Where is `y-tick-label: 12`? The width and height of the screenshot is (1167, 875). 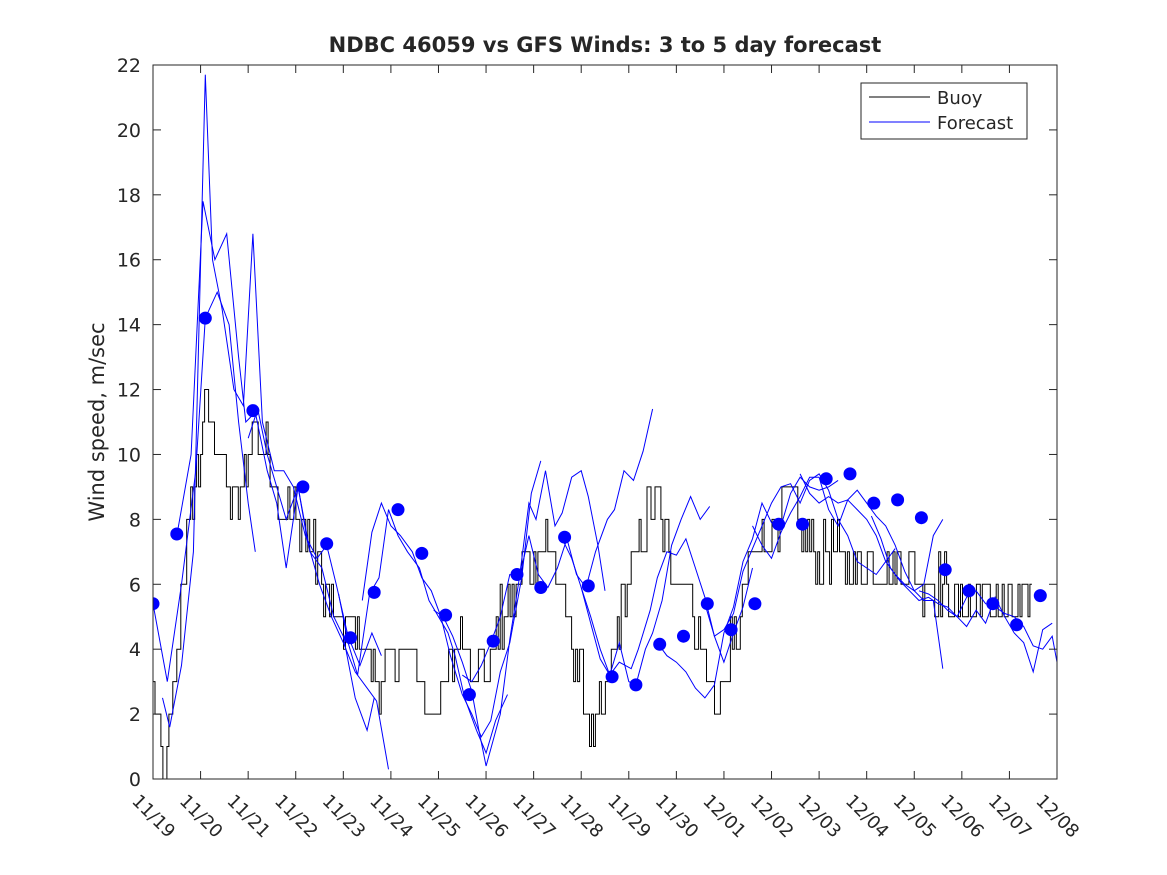
y-tick-label: 12 is located at coordinates (129, 391).